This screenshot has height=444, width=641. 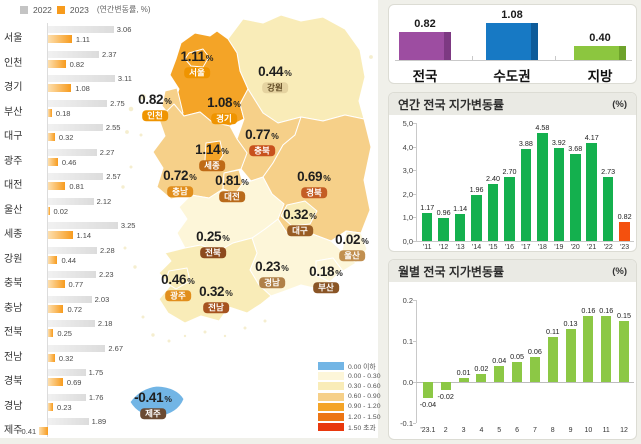 I want to click on monthly-value-label: 0.06, so click(x=534, y=352).